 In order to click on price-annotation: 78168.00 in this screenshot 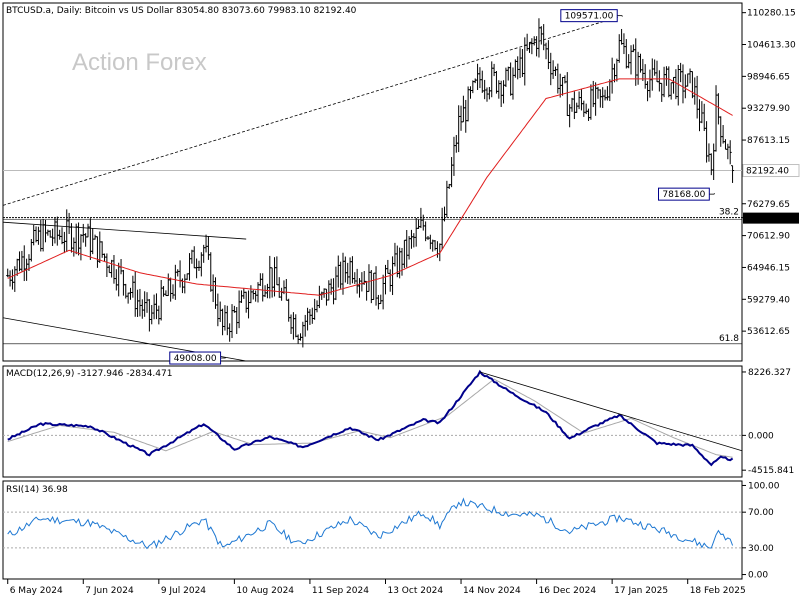, I will do `click(686, 194)`.